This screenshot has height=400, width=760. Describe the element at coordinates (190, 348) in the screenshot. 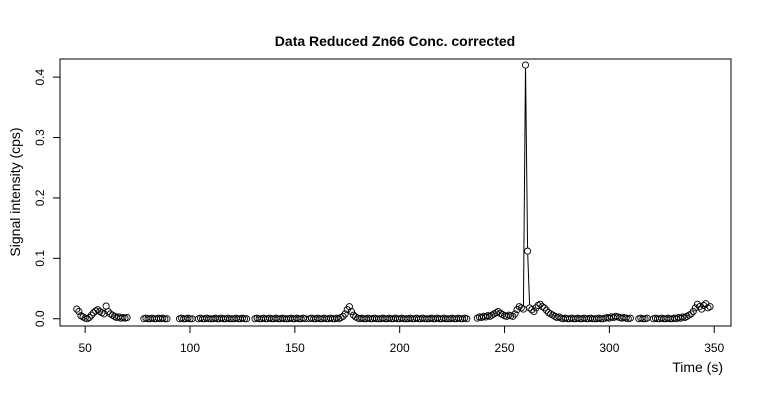

I see `x-tick-label: 100` at that location.